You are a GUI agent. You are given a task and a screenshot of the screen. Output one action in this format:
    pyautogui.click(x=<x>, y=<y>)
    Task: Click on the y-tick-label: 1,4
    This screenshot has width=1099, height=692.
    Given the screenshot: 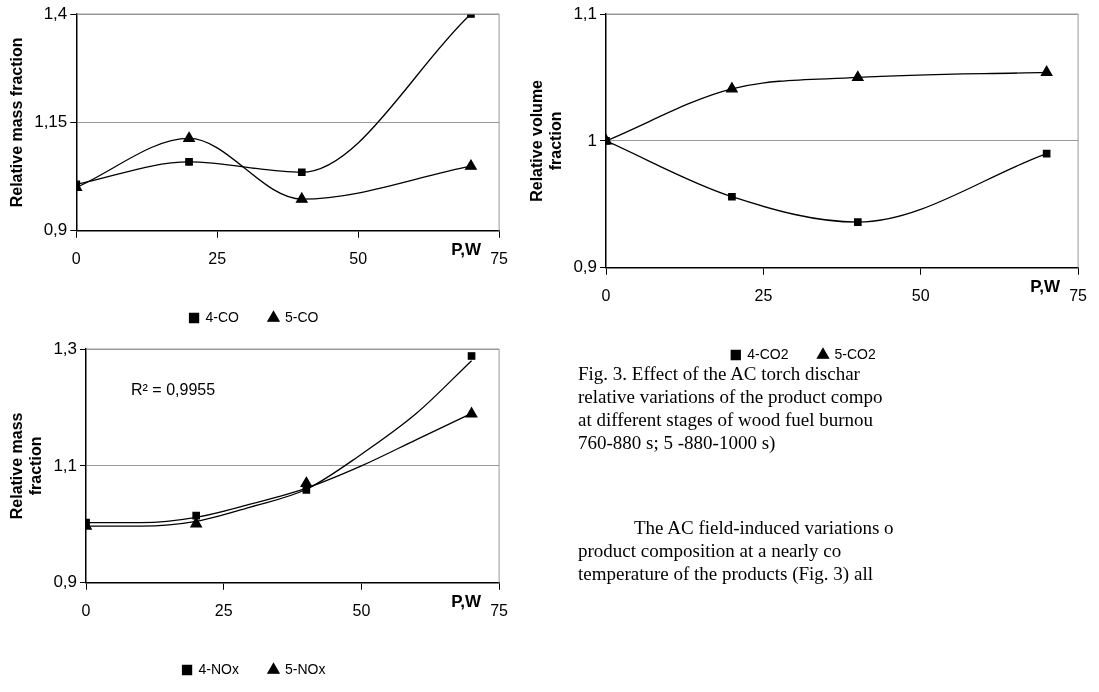 What is the action you would take?
    pyautogui.click(x=55, y=13)
    